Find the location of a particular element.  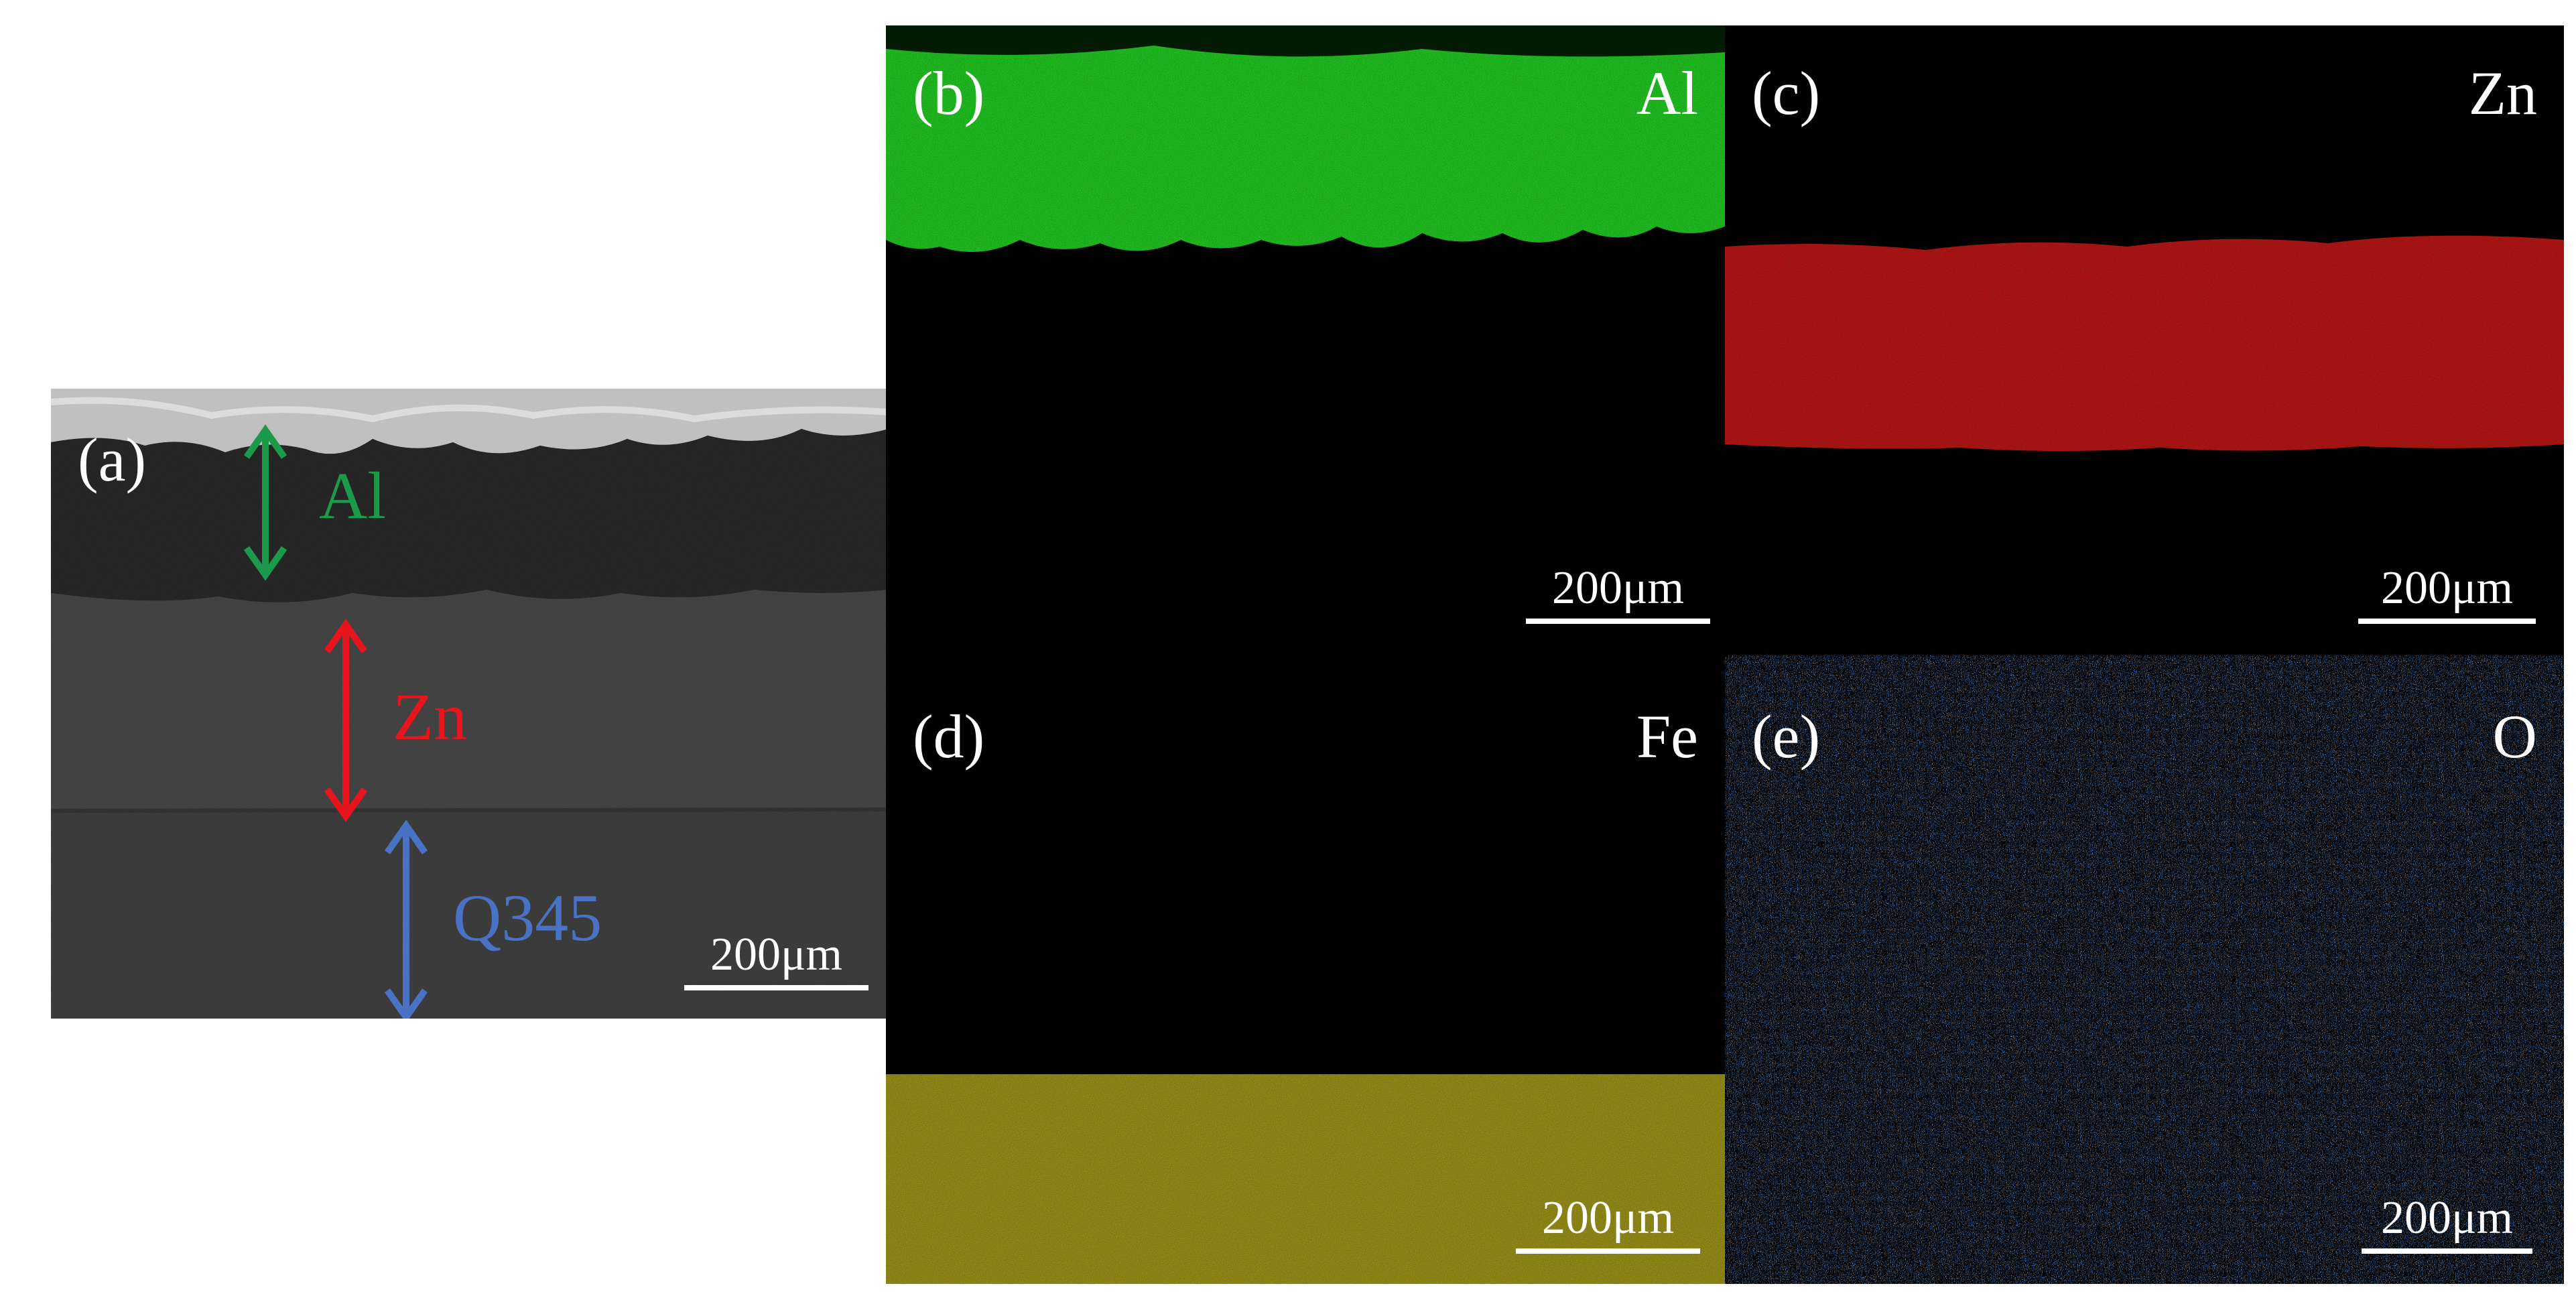

panel-a-scale-line is located at coordinates (776, 987).